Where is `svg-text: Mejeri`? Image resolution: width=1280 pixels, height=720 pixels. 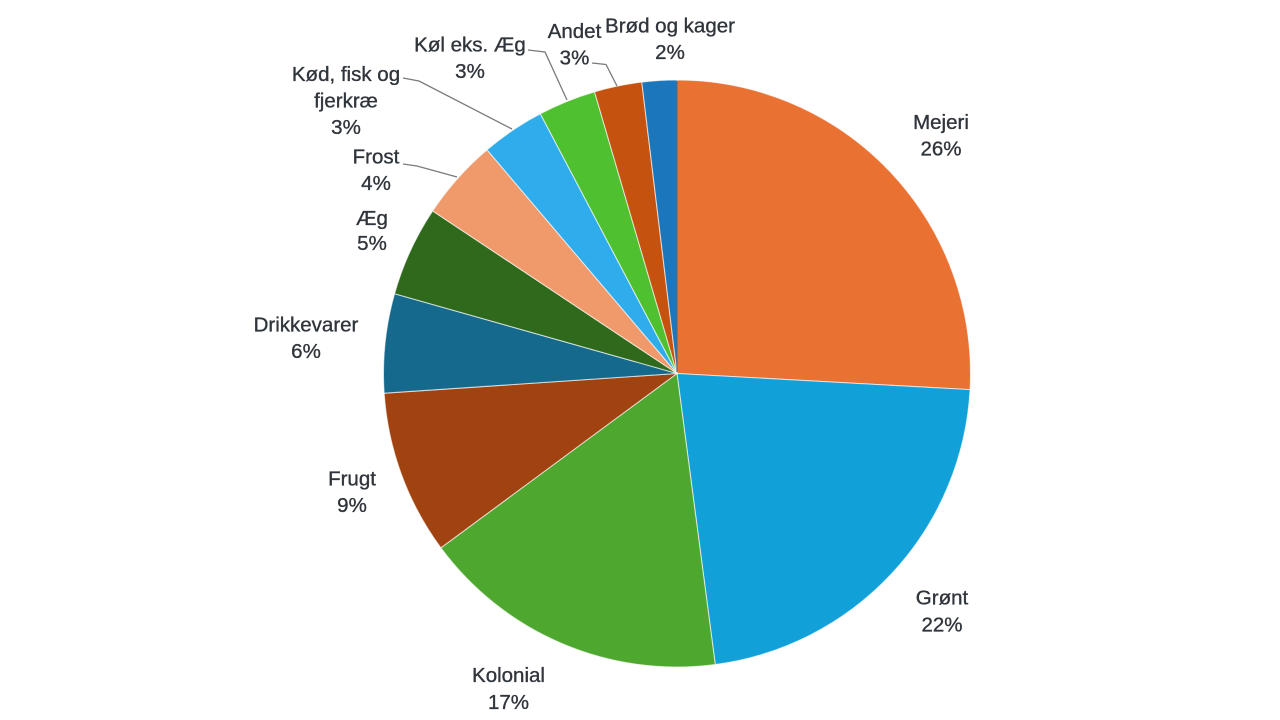 svg-text: Mejeri is located at coordinates (941, 122).